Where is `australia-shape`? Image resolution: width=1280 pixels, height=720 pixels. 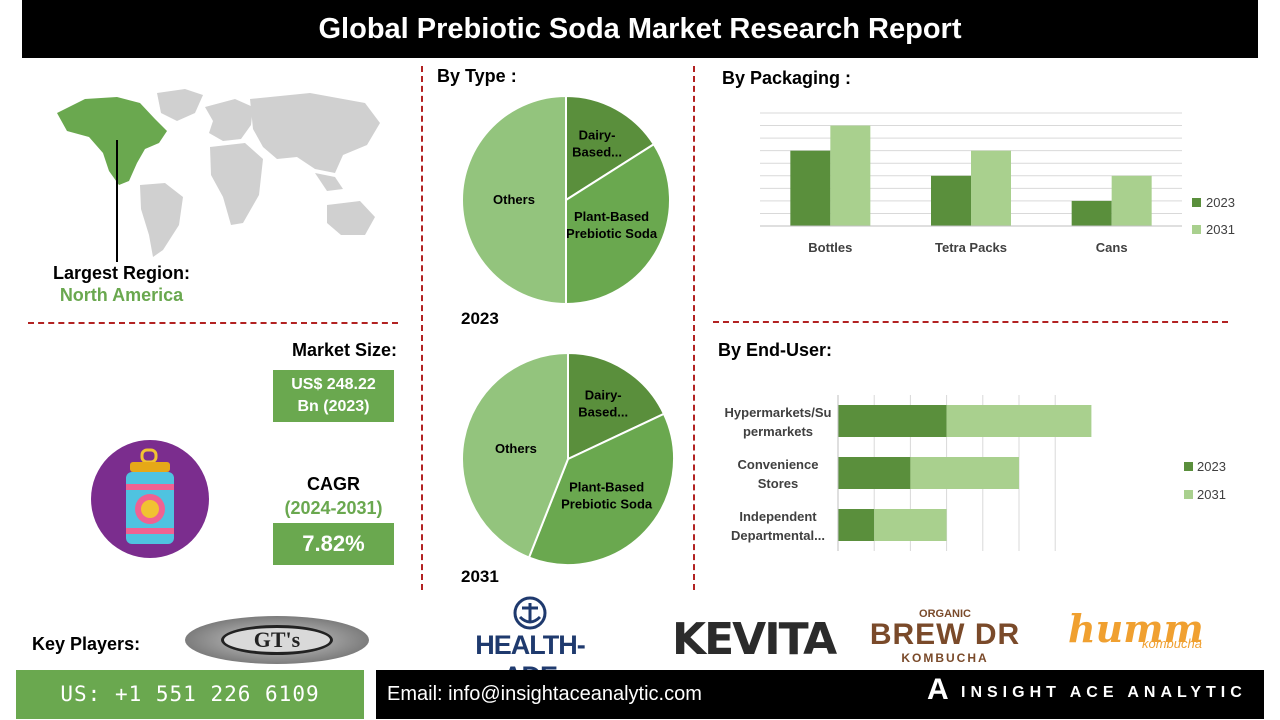 australia-shape is located at coordinates (351, 218).